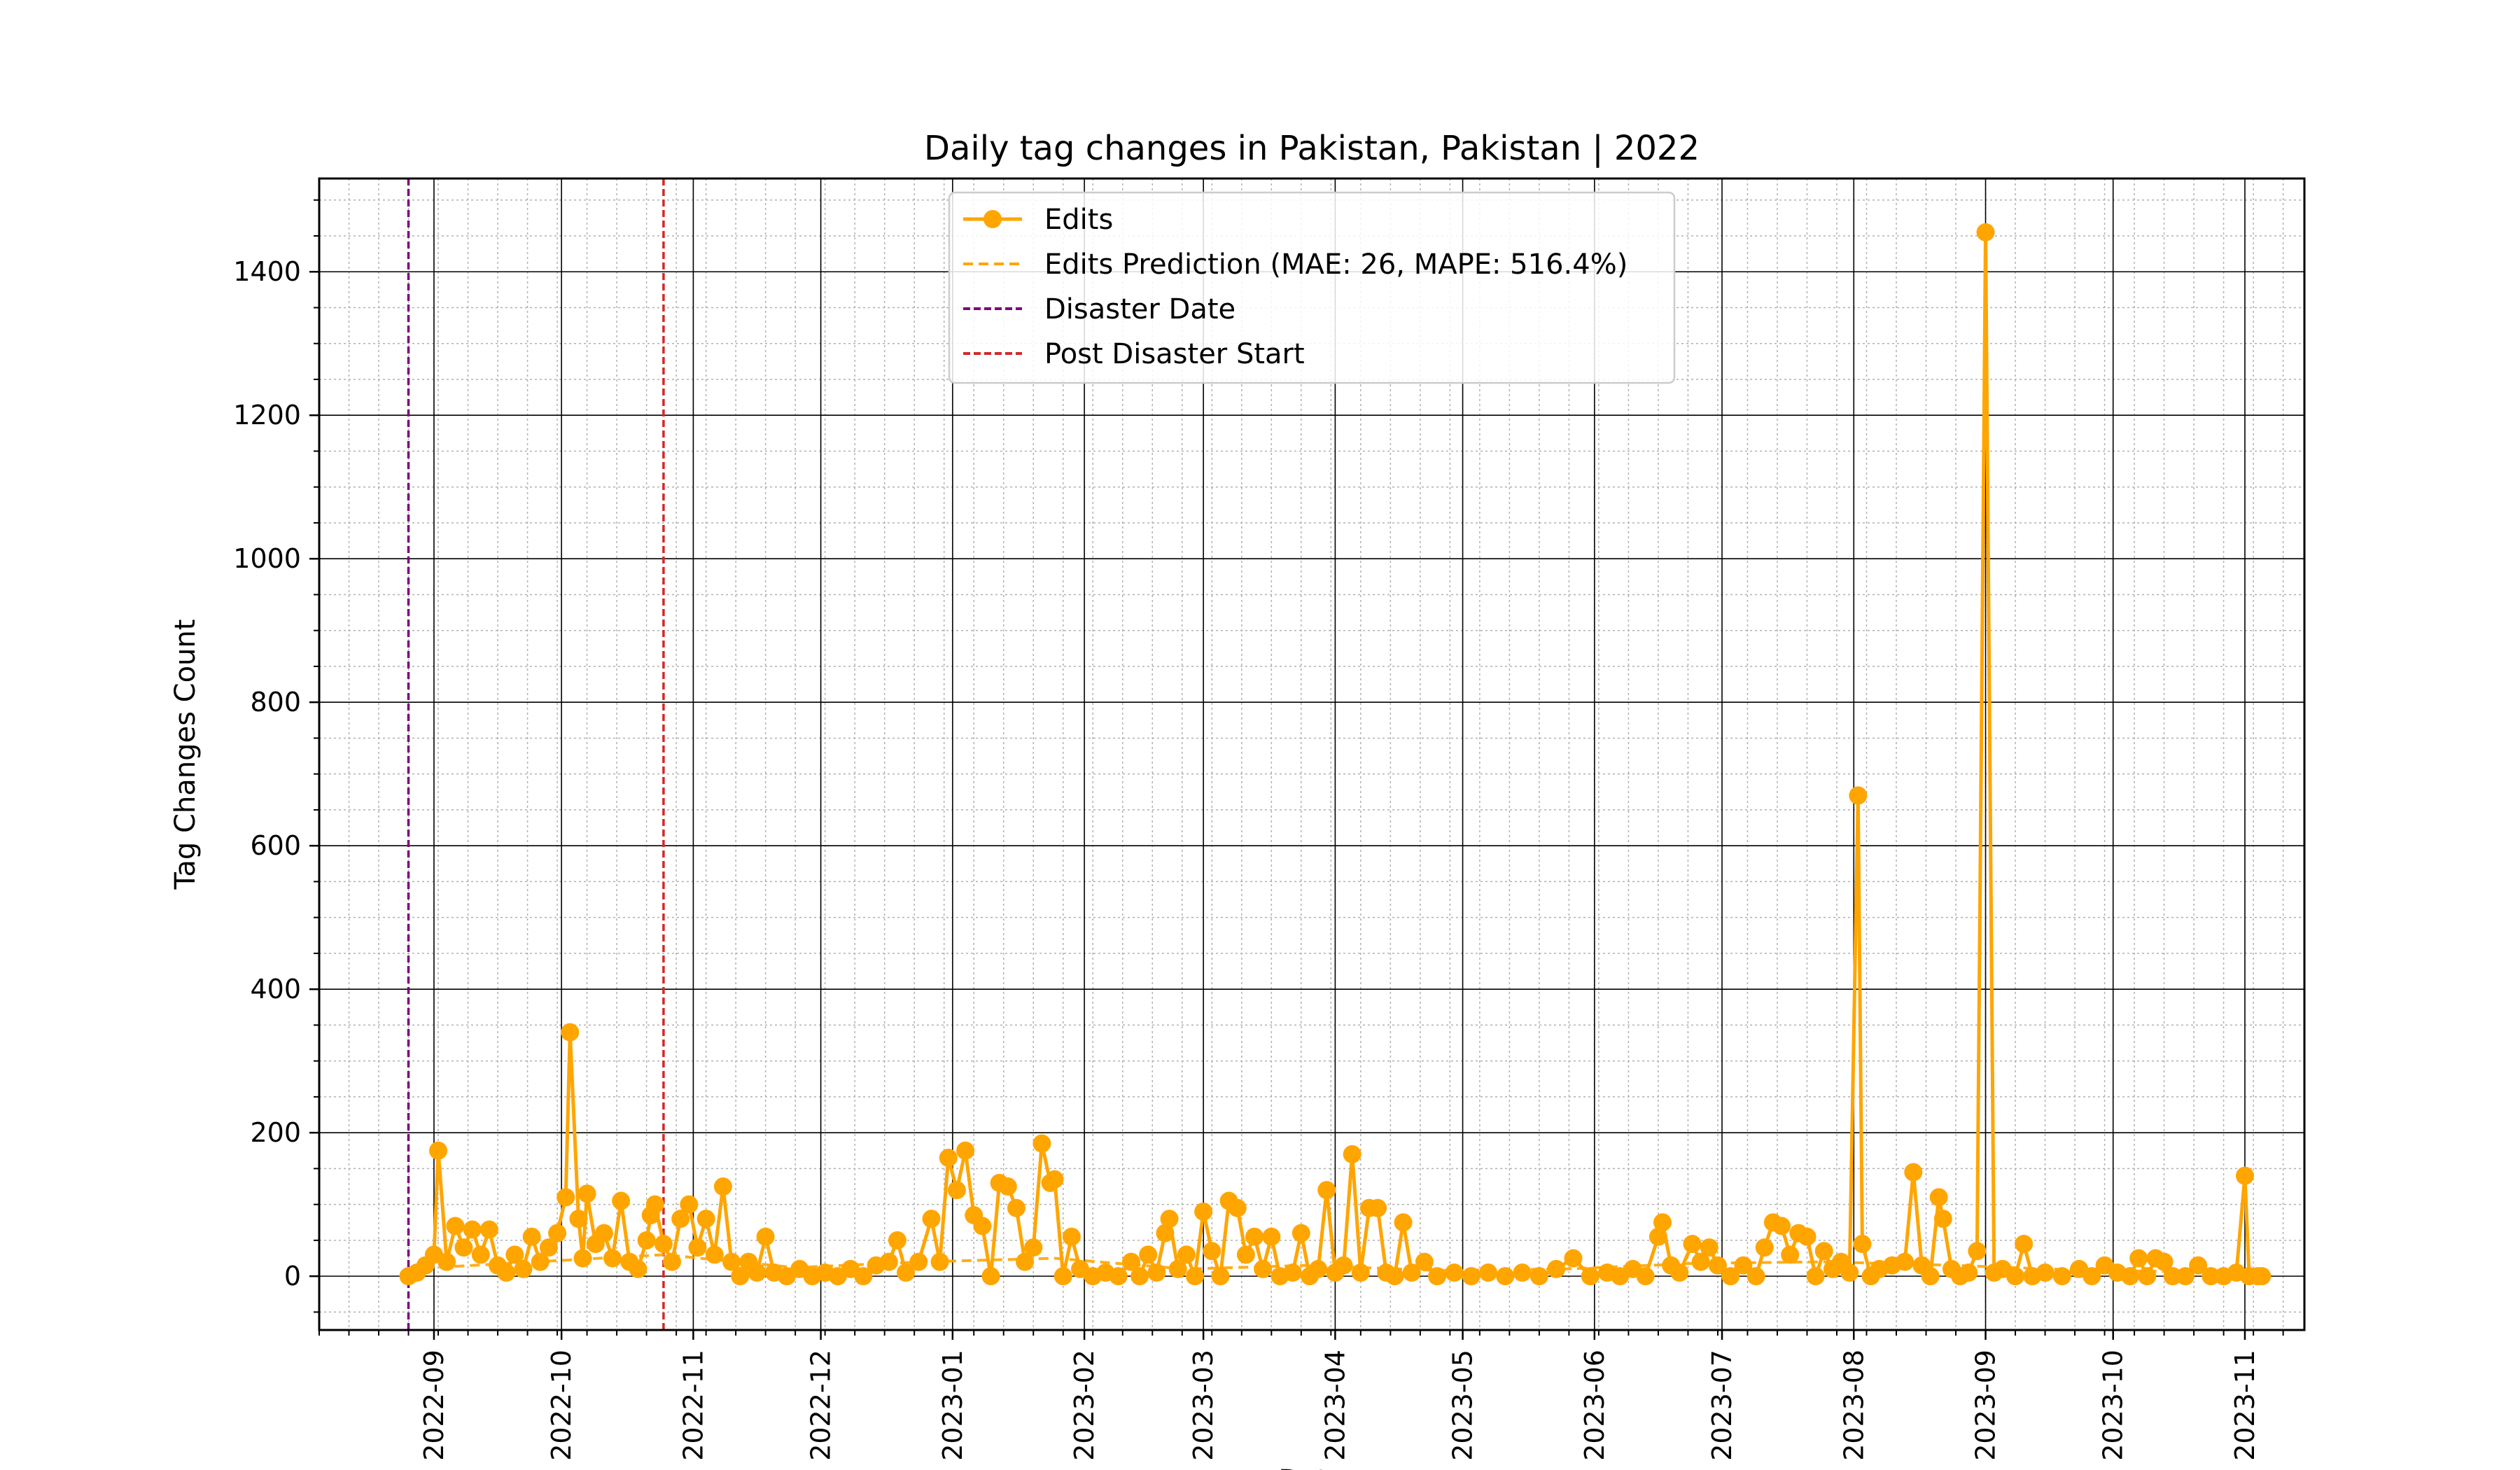 This screenshot has width=2520, height=1470. Describe the element at coordinates (2113, 1405) in the screenshot. I see `x-tick-label: 2023-10` at that location.